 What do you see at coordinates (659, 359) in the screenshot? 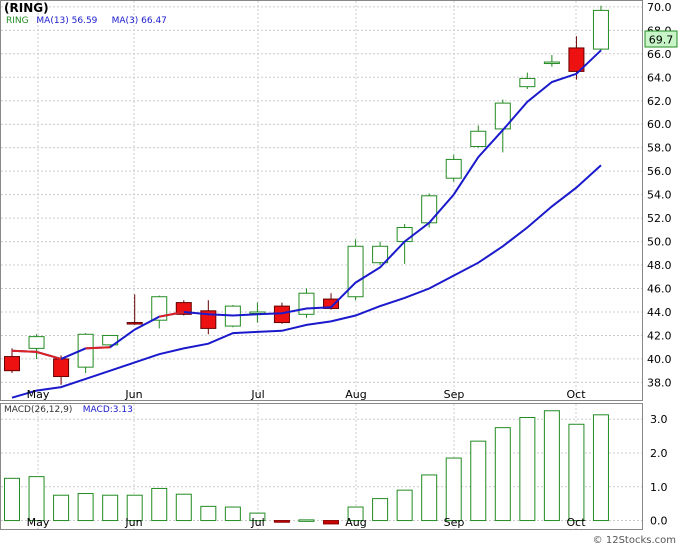
I see `price-y-tick-label: 40.0` at bounding box center [659, 359].